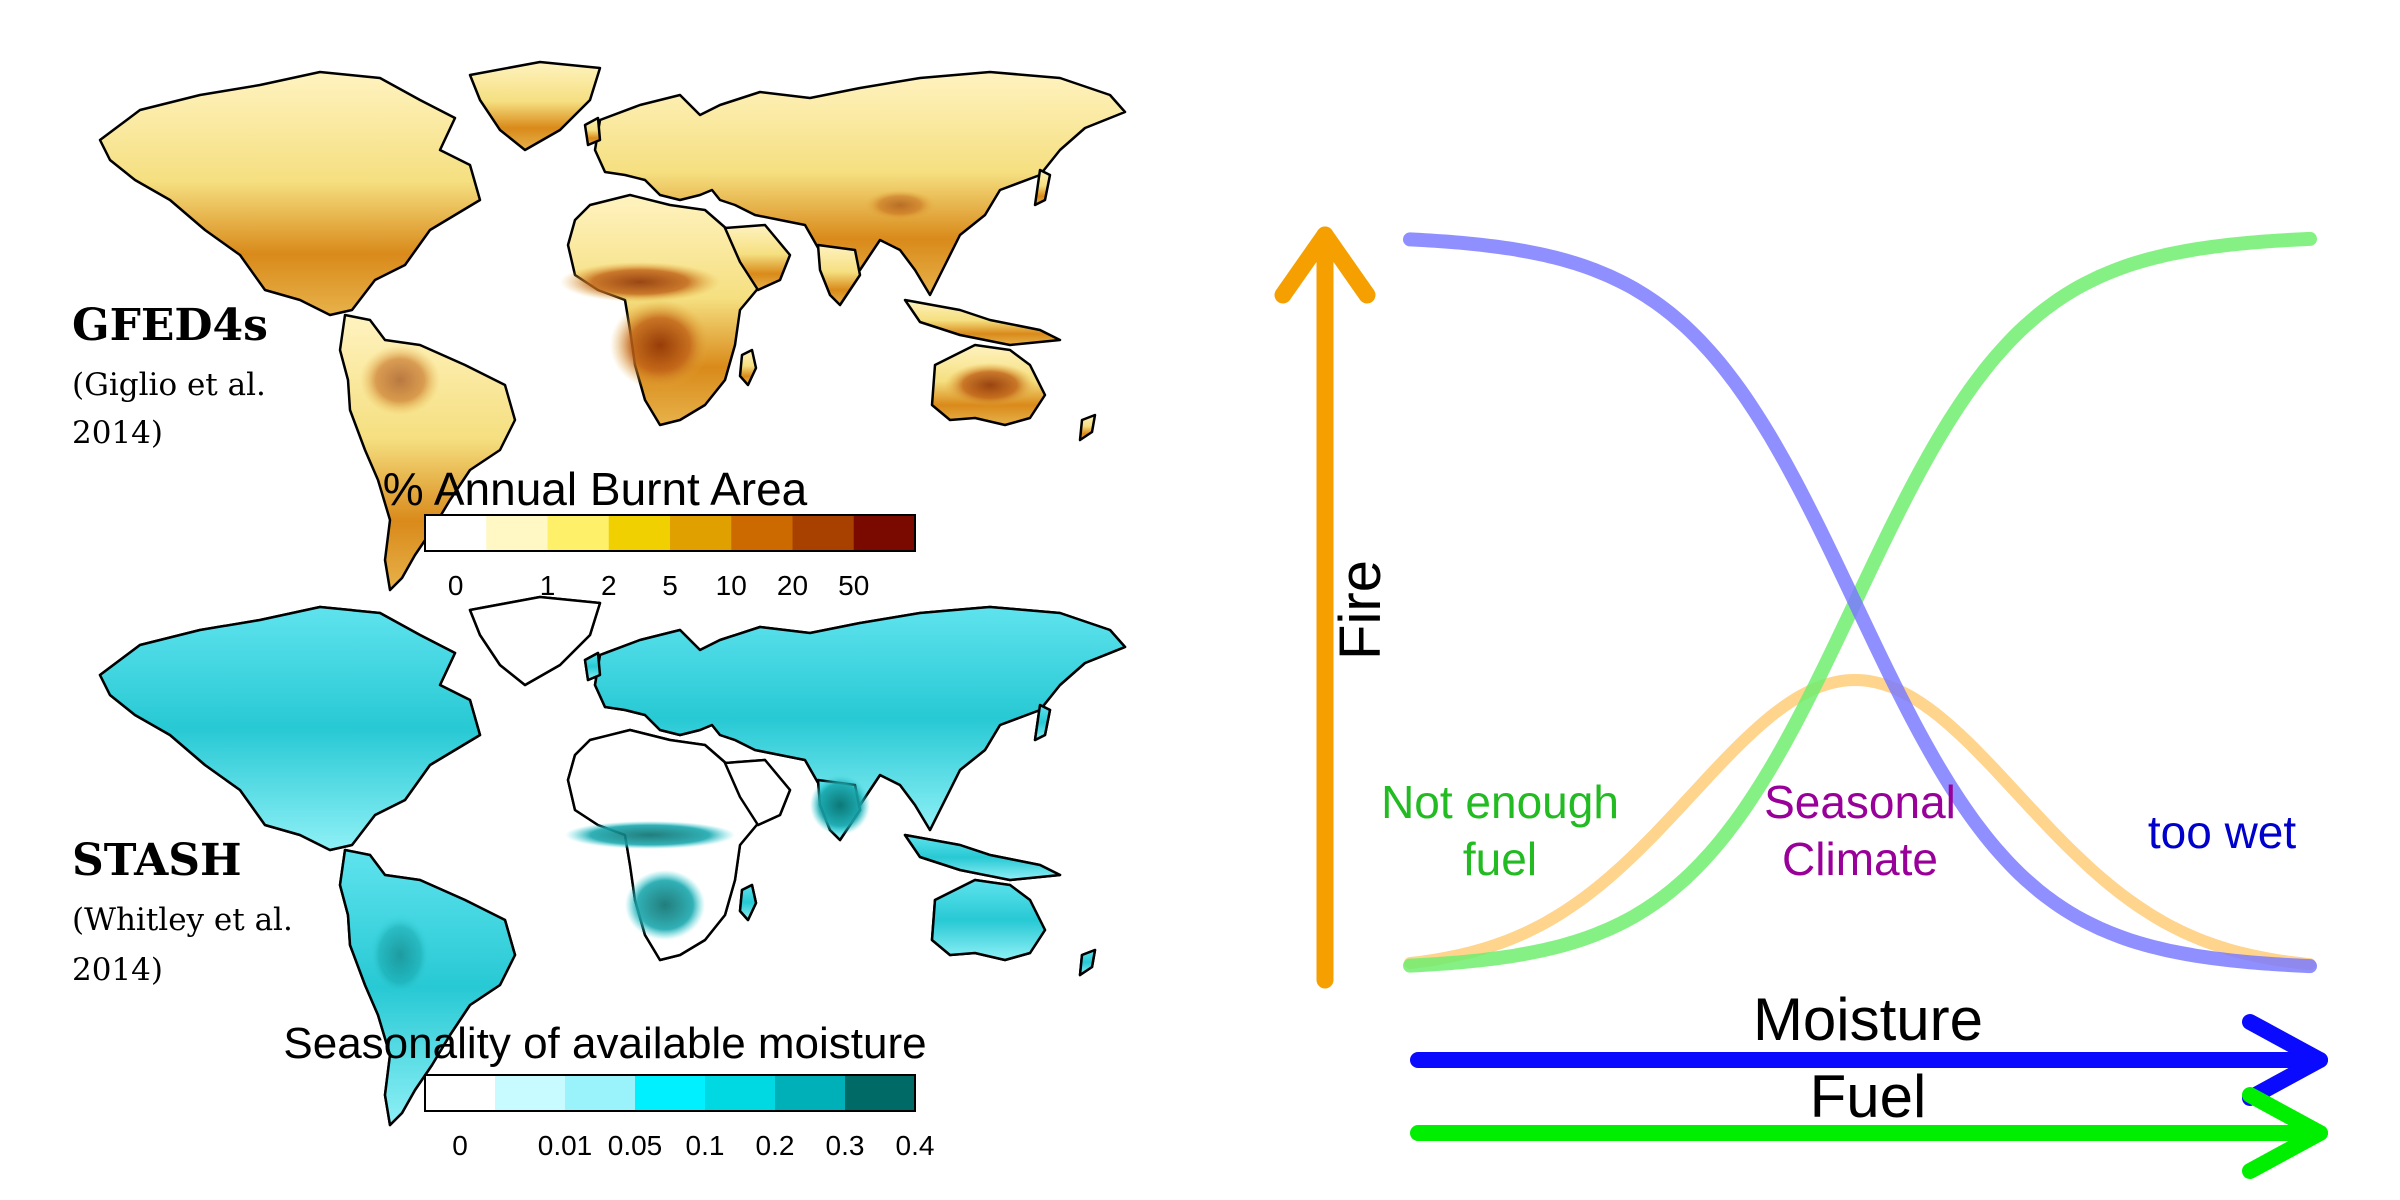  Describe the element at coordinates (565, 1145) in the screenshot. I see `moisture-colorbar-tick-label: 0.01` at that location.